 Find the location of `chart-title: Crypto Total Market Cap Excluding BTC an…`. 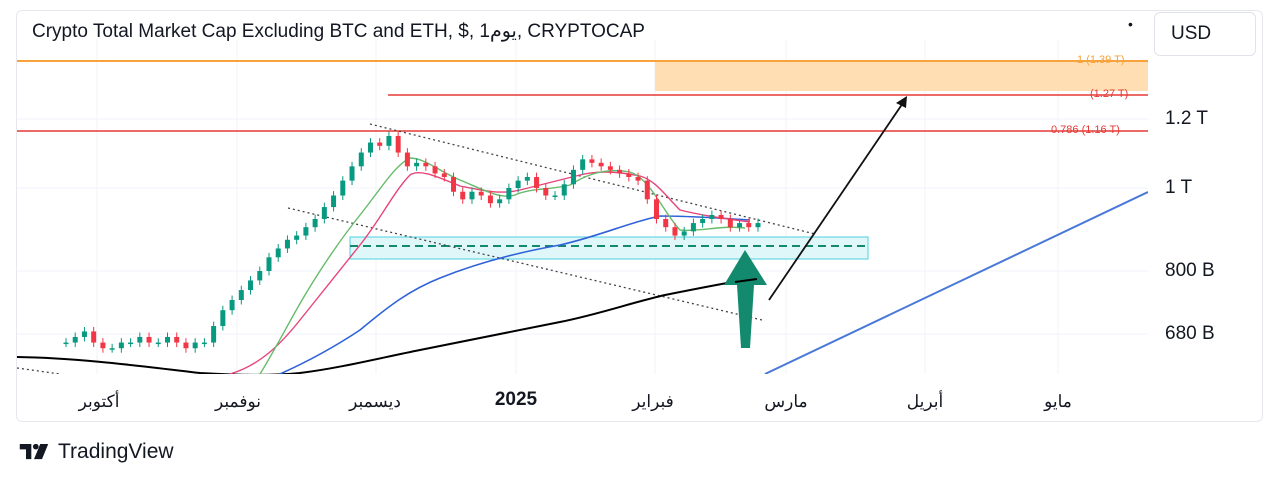

chart-title: Crypto Total Market Cap Excluding BTC an… is located at coordinates (338, 31).